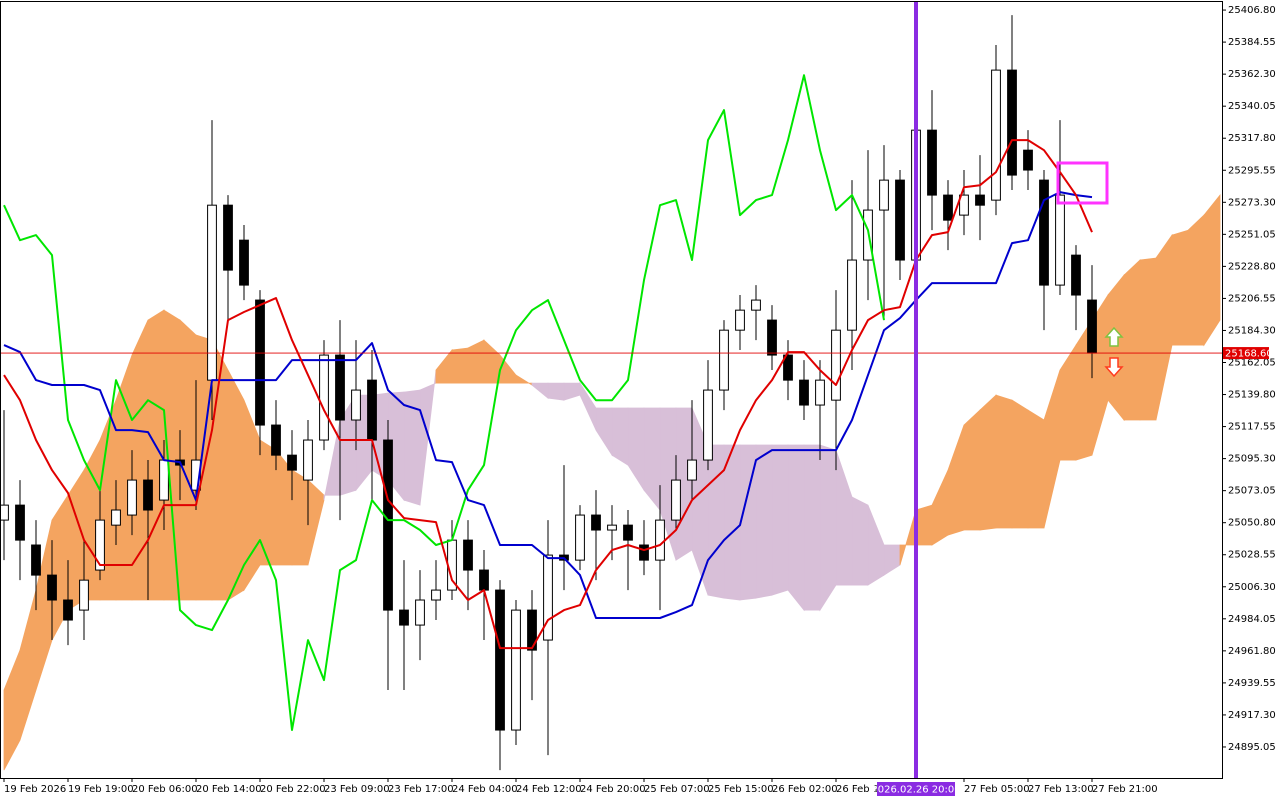 The height and width of the screenshot is (804, 1280). I want to click on x-tick-label: 24 Feb 12:00, so click(549, 789).